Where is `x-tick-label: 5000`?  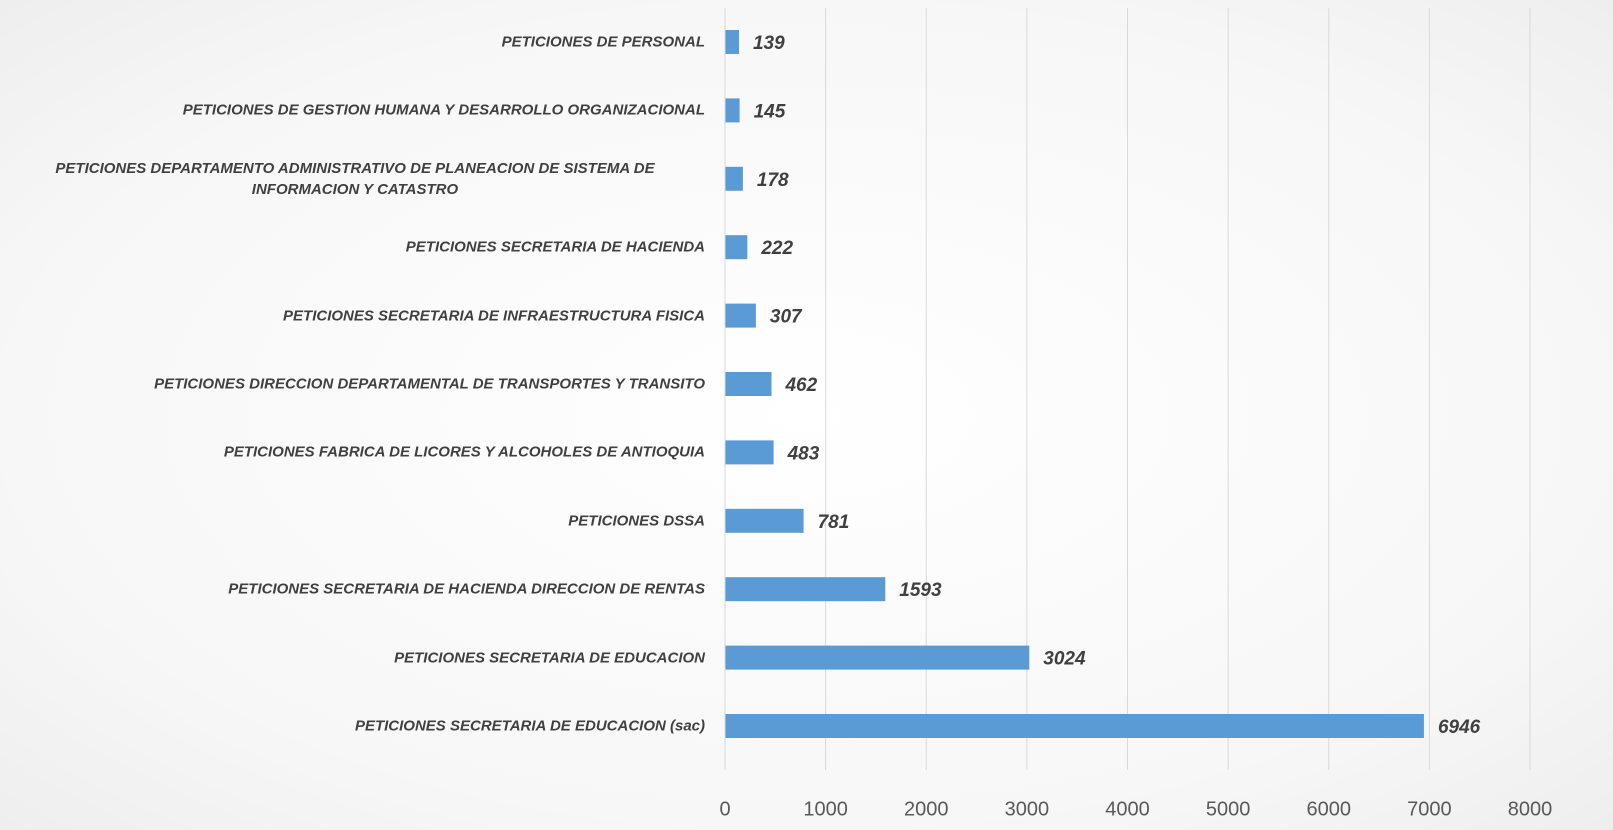 x-tick-label: 5000 is located at coordinates (1228, 809).